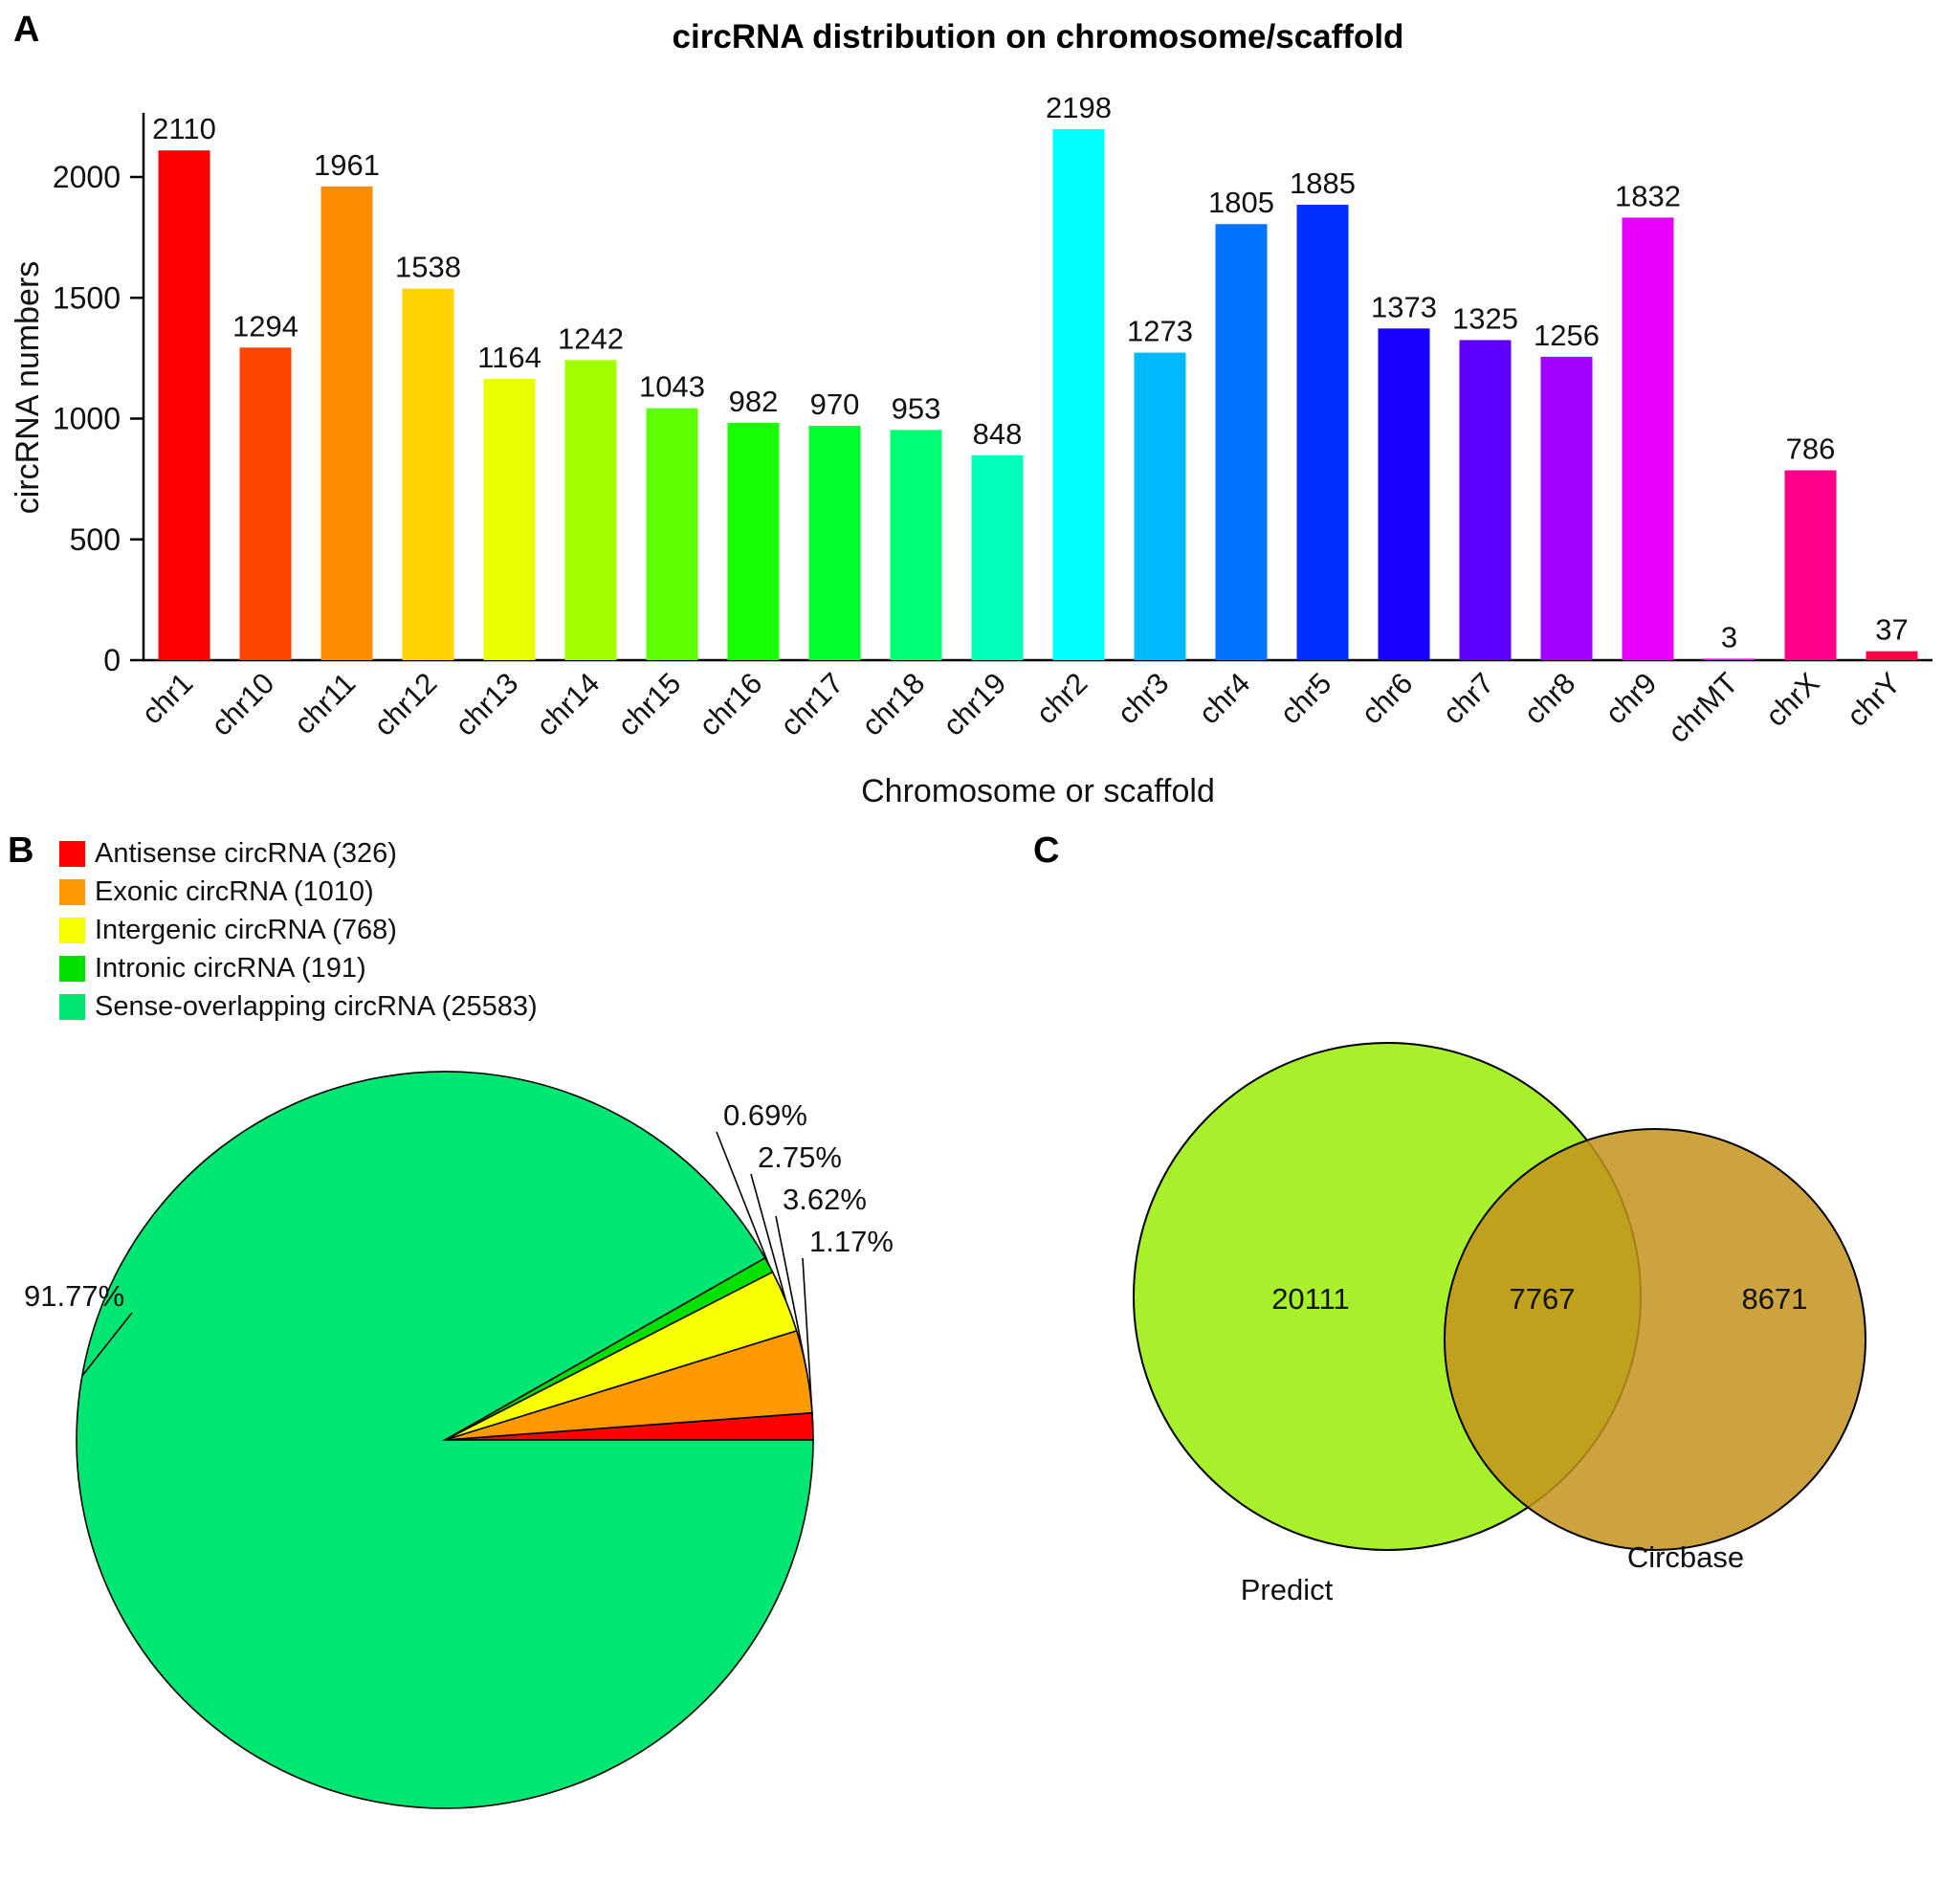  I want to click on x-tick-label-chr13: chr13, so click(487, 704).